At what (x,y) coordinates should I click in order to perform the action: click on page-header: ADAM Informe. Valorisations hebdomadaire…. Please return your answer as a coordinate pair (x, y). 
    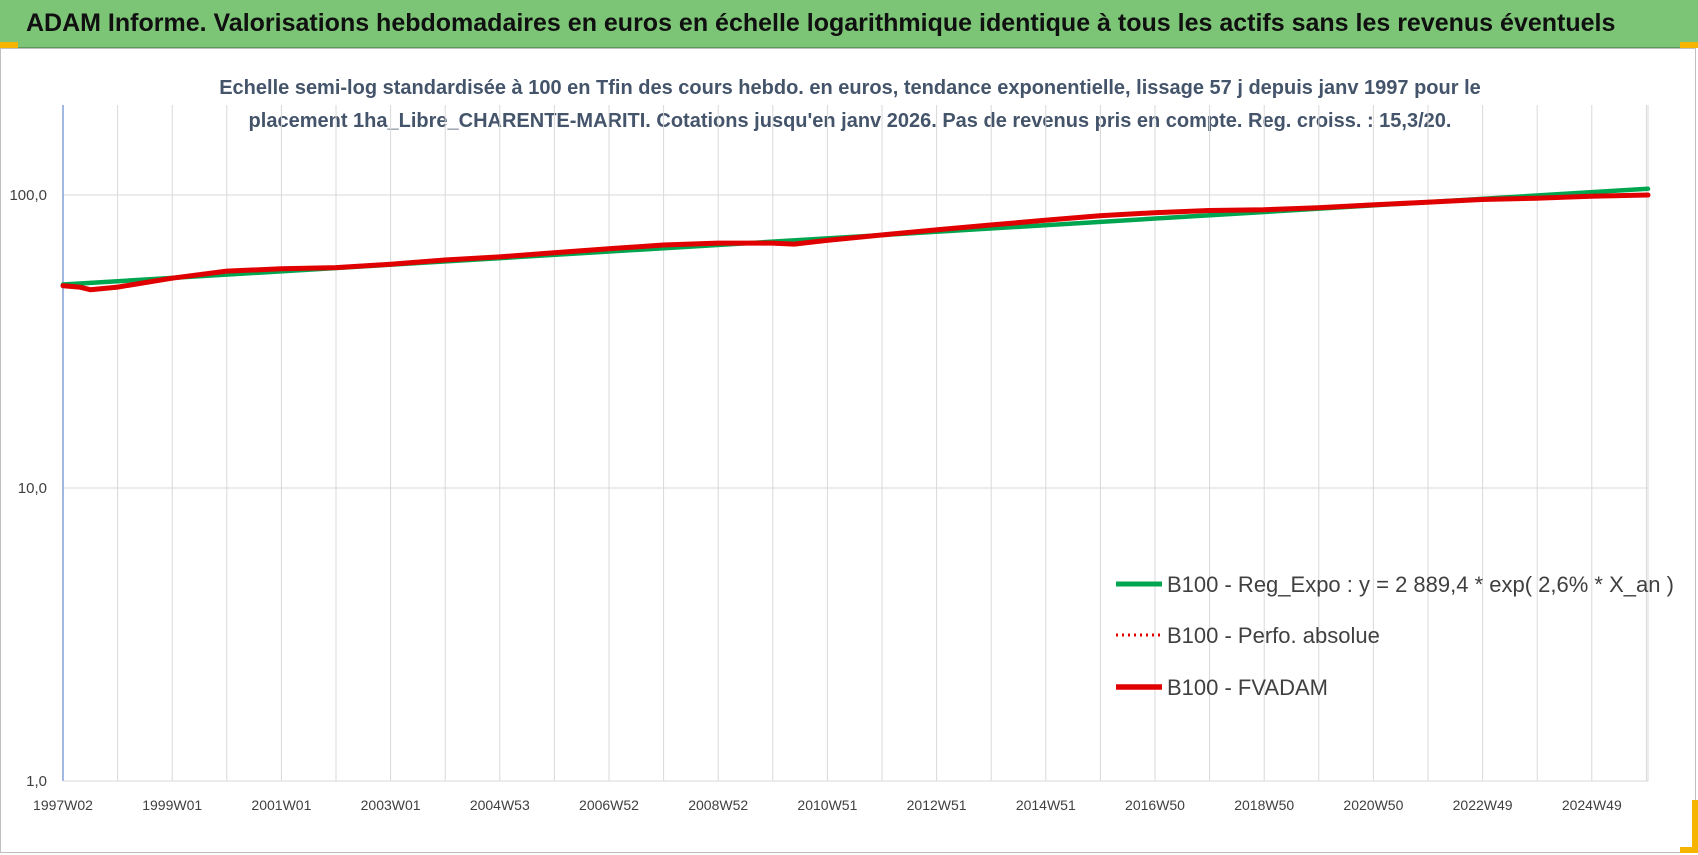
    Looking at the image, I should click on (849, 24).